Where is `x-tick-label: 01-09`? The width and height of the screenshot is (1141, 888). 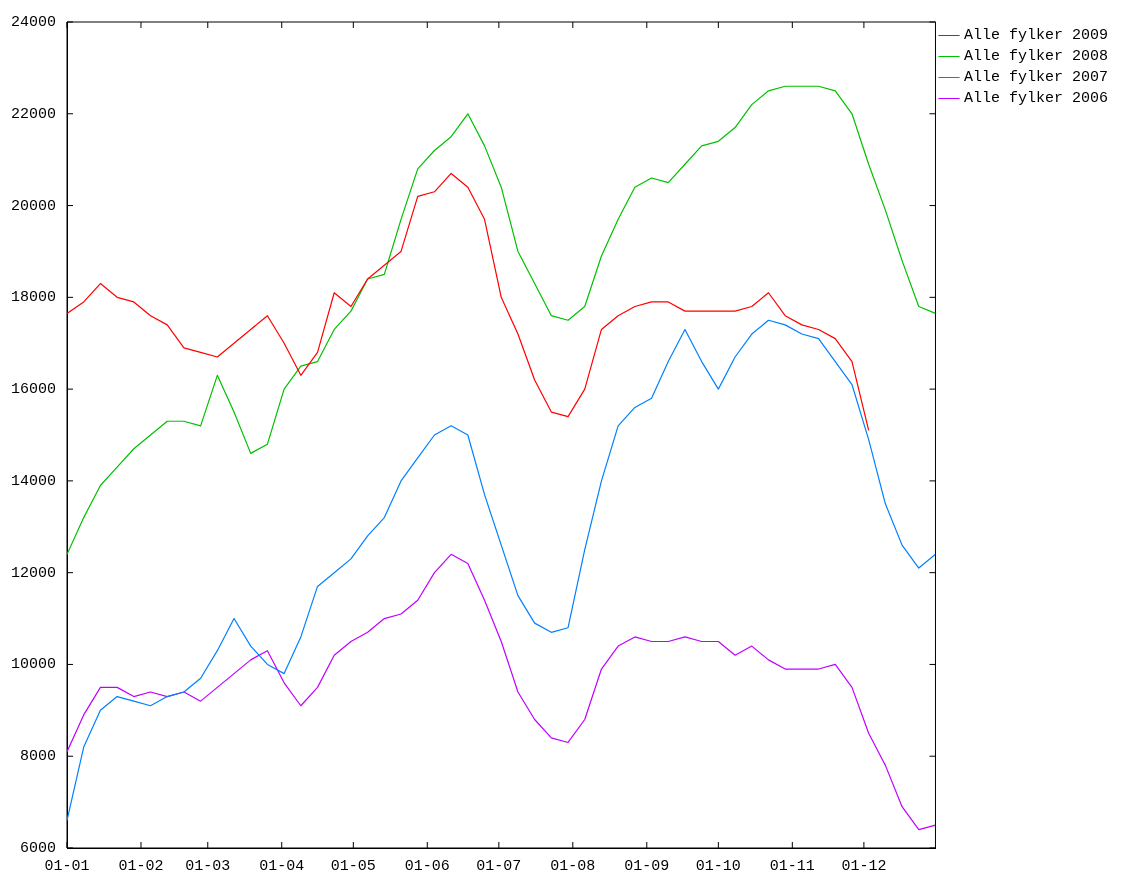 x-tick-label: 01-09 is located at coordinates (647, 866).